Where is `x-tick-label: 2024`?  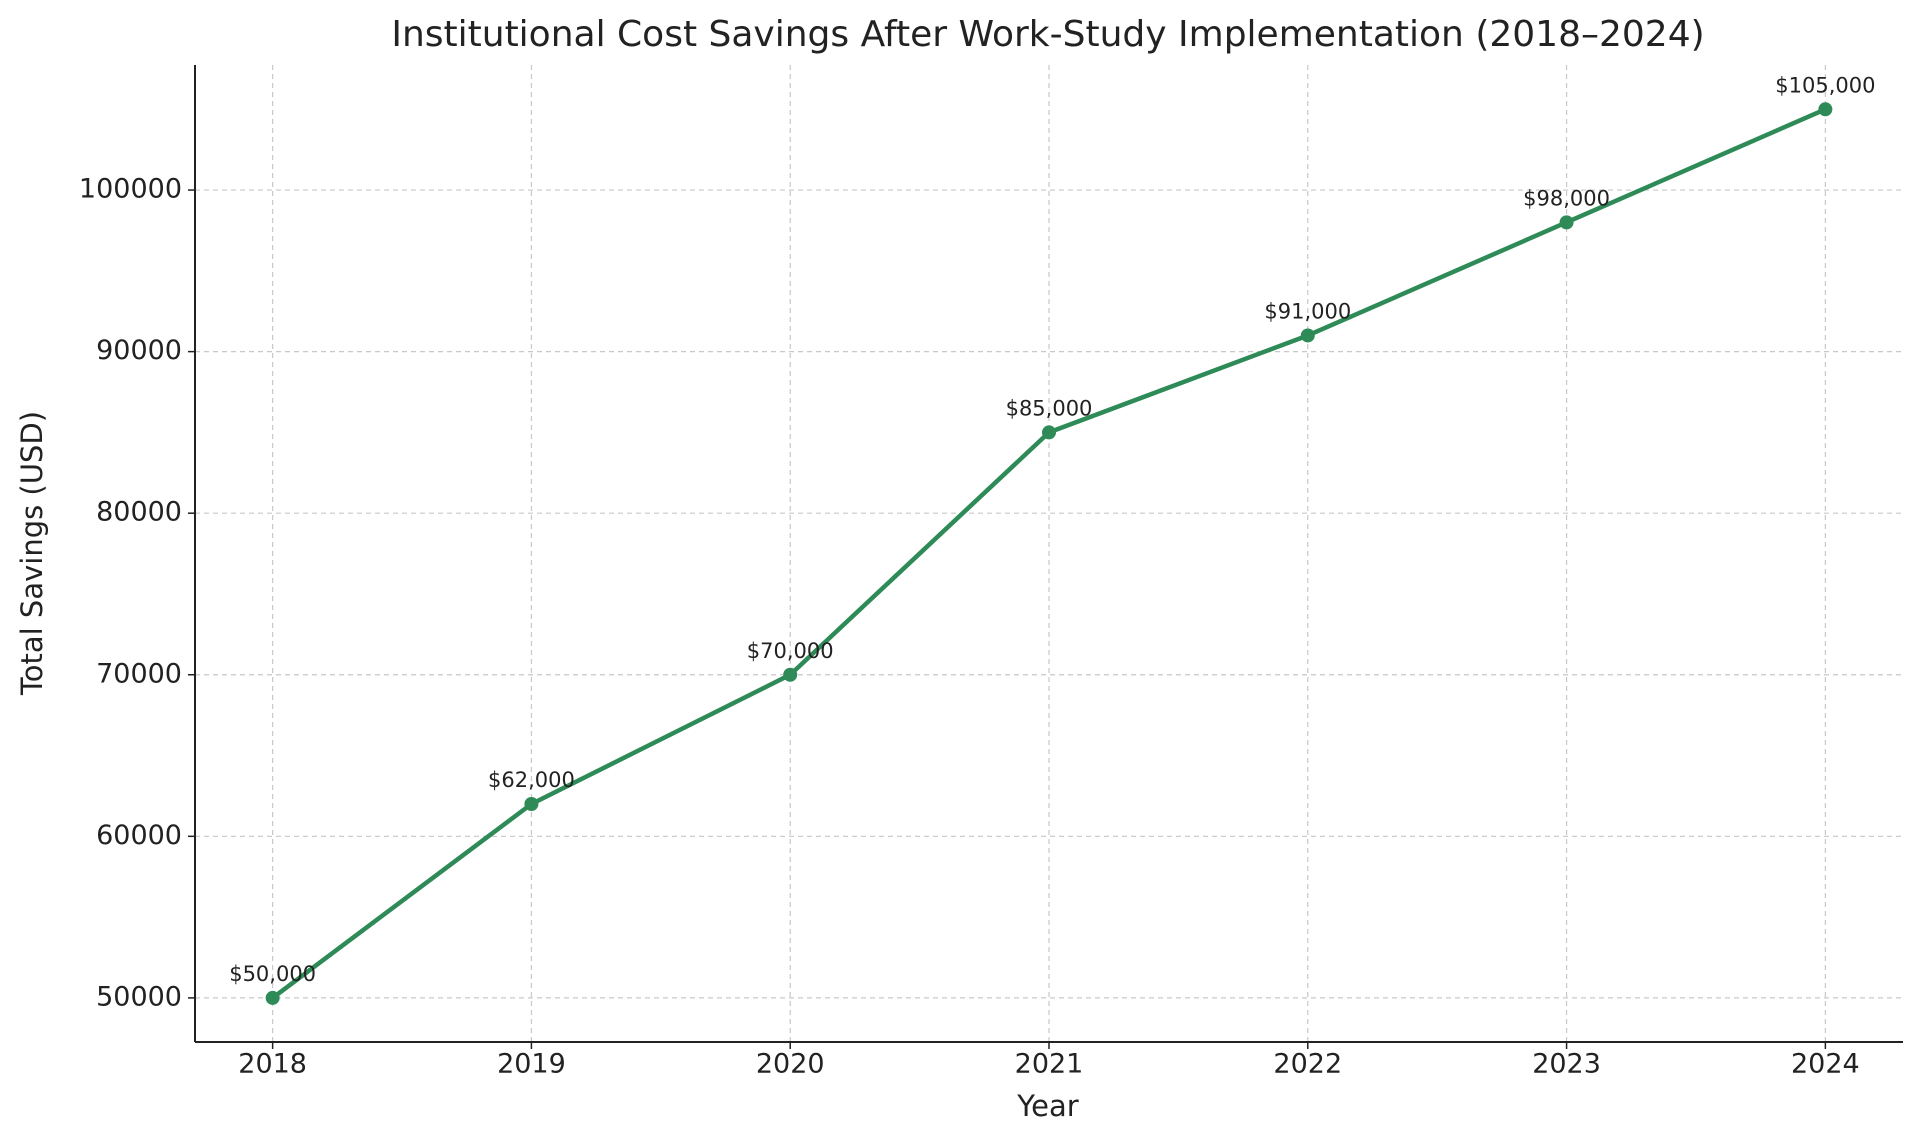 x-tick-label: 2024 is located at coordinates (1825, 1064).